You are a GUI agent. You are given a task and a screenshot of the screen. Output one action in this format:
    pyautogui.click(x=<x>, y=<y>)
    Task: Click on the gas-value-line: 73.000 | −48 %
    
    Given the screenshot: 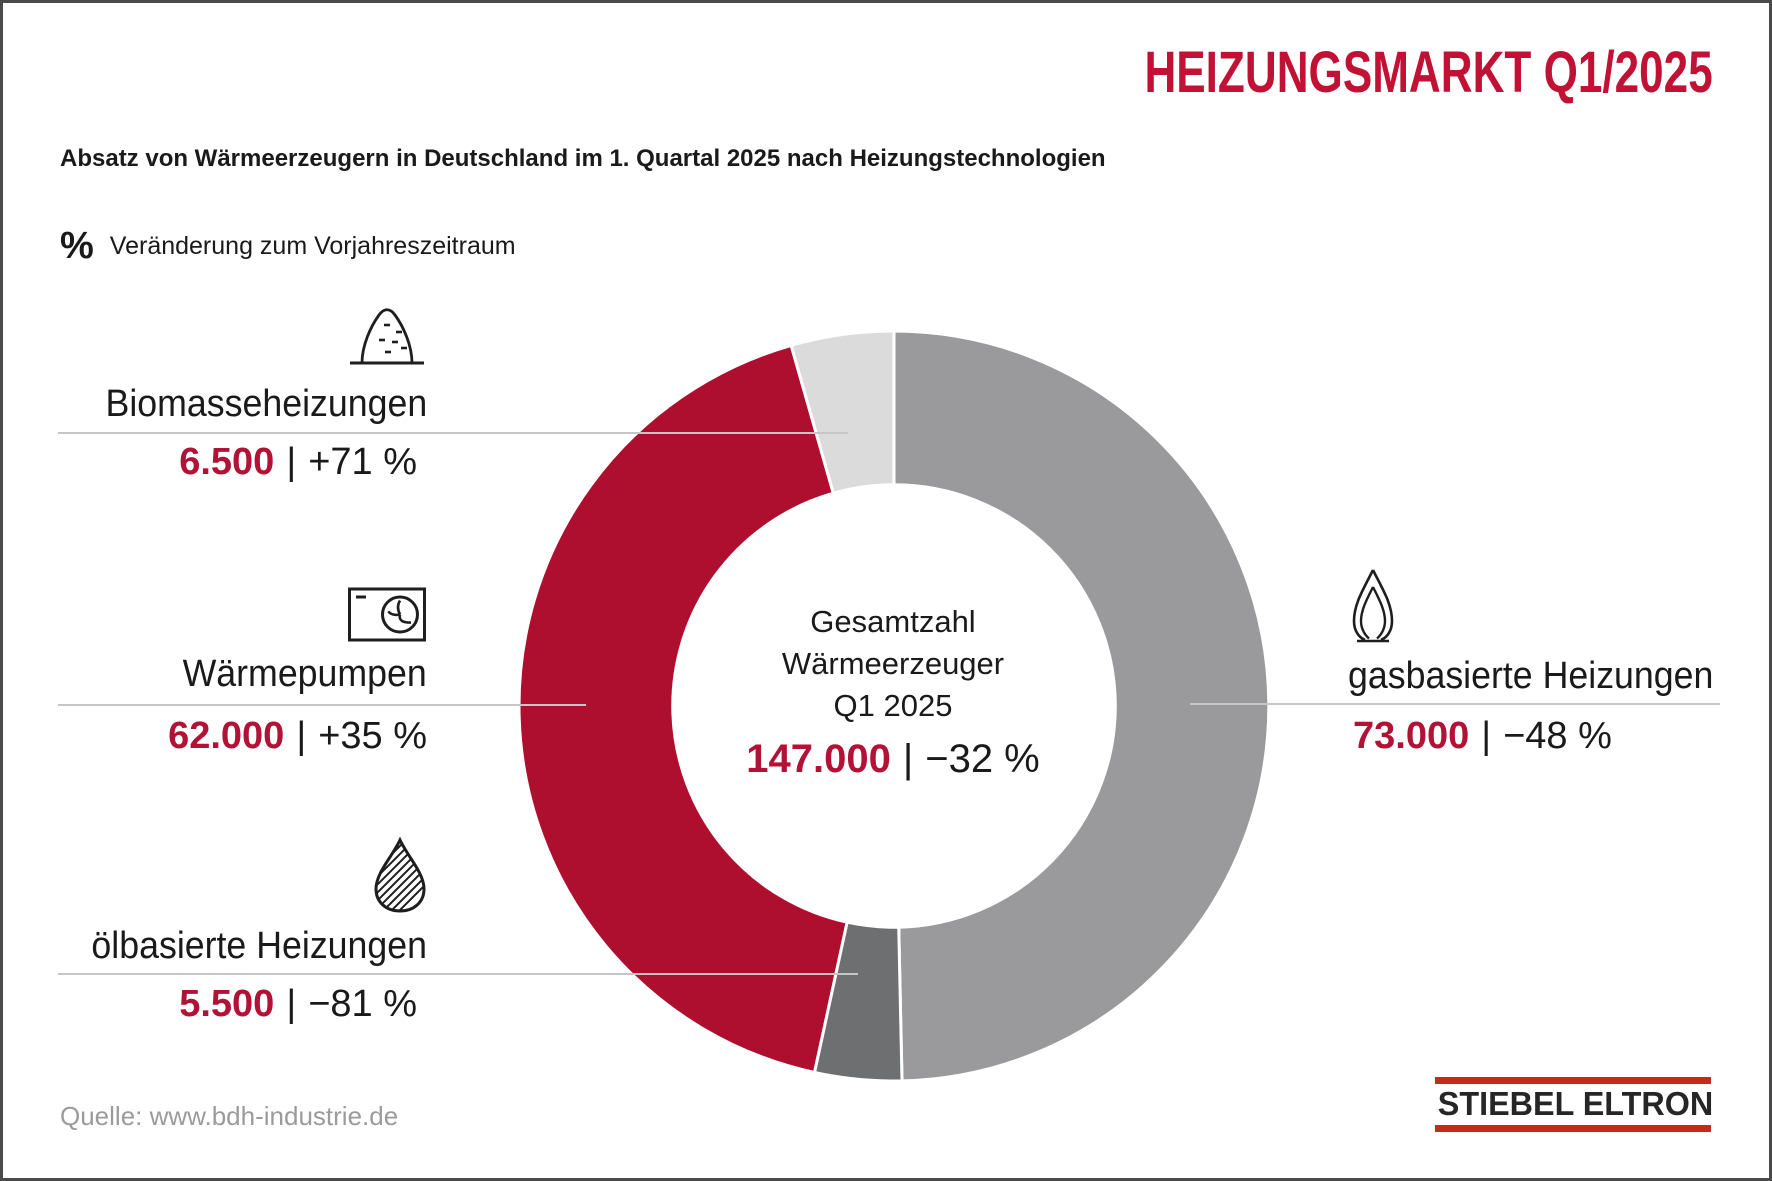 What is the action you would take?
    pyautogui.click(x=1482, y=736)
    